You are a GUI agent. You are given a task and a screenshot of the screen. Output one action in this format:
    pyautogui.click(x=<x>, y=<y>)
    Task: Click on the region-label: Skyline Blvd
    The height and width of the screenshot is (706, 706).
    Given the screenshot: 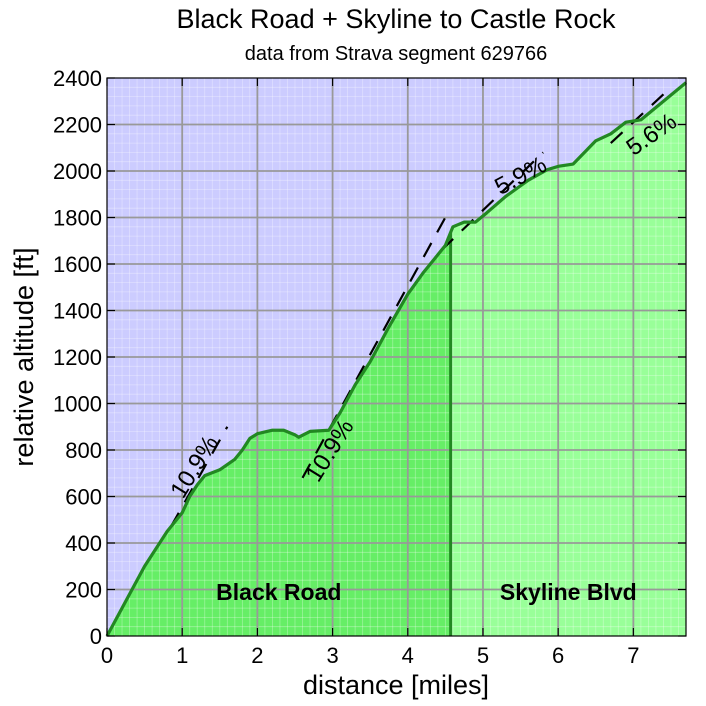 What is the action you would take?
    pyautogui.click(x=568, y=592)
    